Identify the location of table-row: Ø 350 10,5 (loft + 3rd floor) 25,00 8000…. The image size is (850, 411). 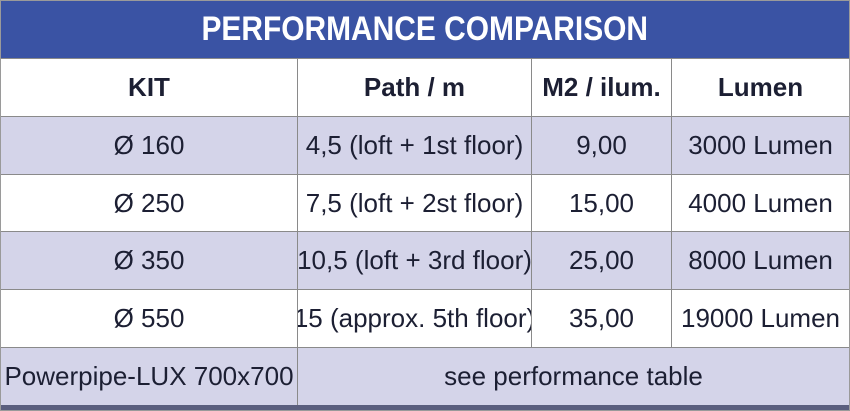
(425, 260).